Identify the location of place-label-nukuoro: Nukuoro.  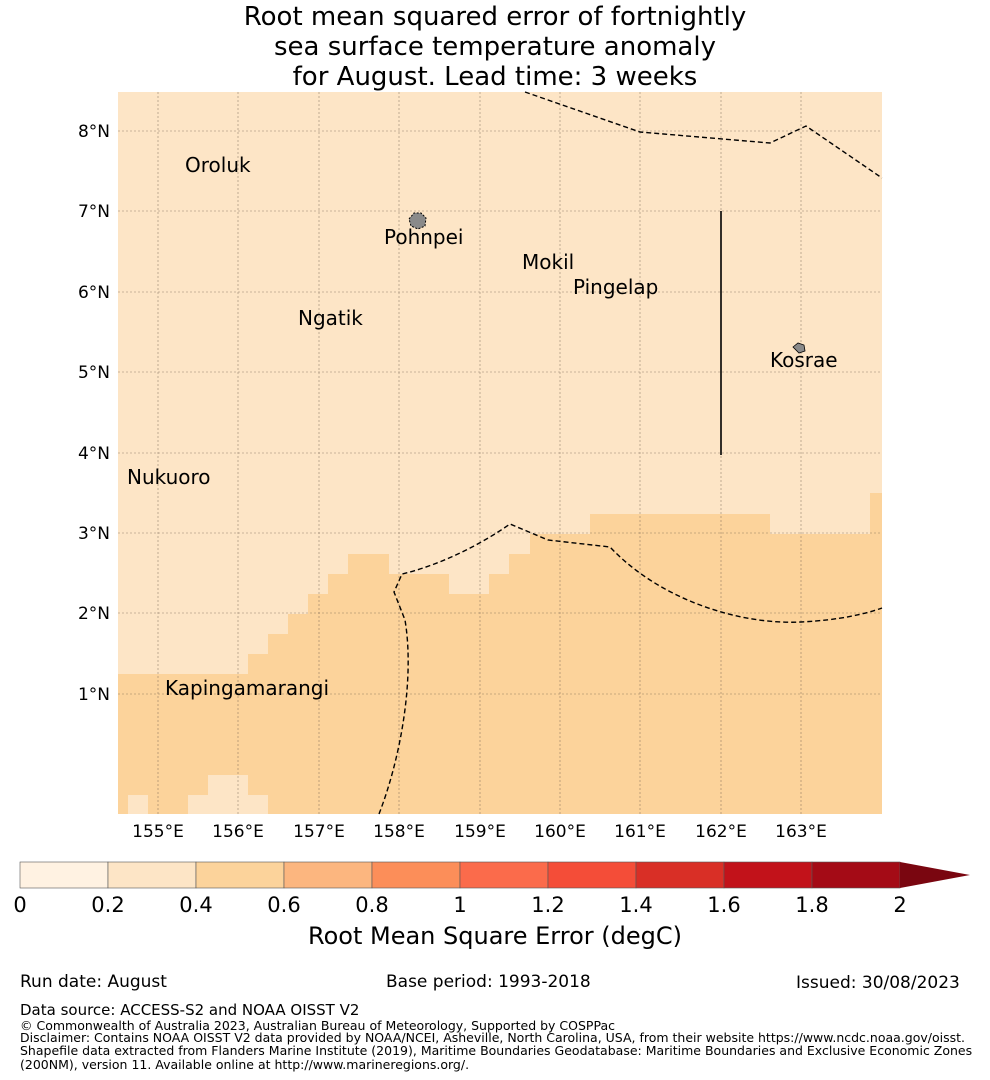
(169, 477).